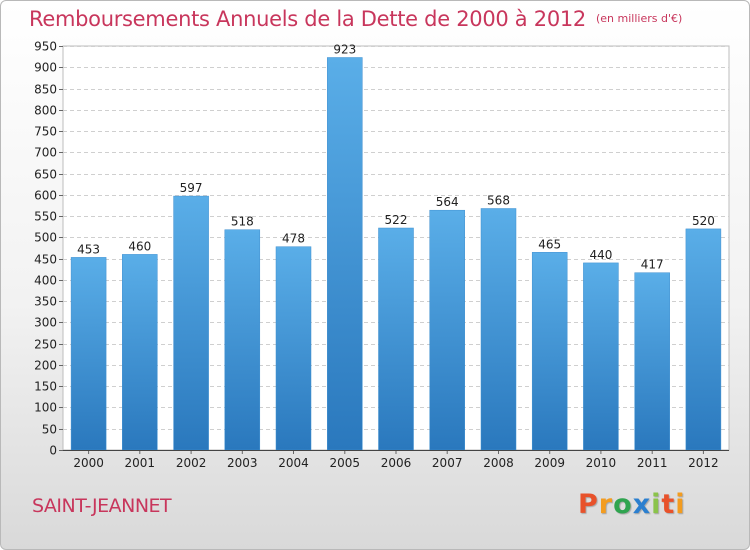 The width and height of the screenshot is (750, 550). Describe the element at coordinates (703, 463) in the screenshot. I see `x-tick-label-2012: 2012` at that location.